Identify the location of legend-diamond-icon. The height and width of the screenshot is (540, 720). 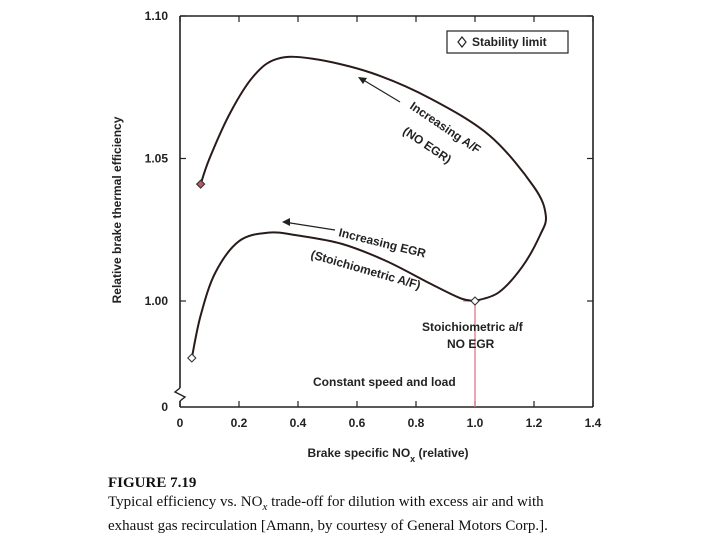
(462, 42).